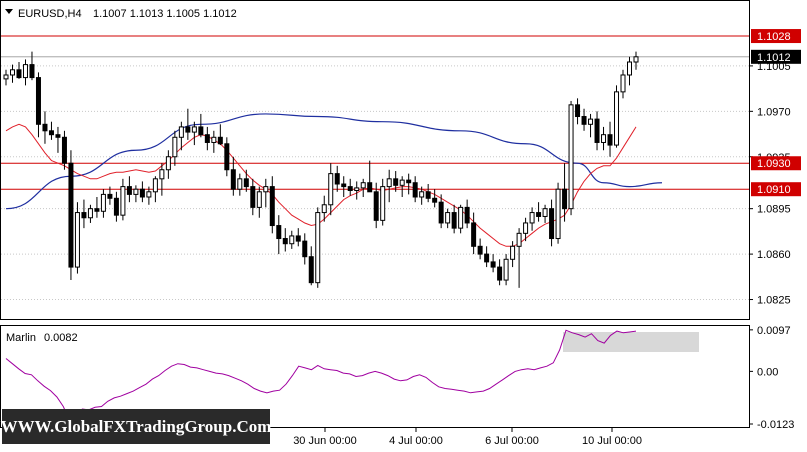 The width and height of the screenshot is (807, 452). I want to click on level-label: 1.1028, so click(774, 37).